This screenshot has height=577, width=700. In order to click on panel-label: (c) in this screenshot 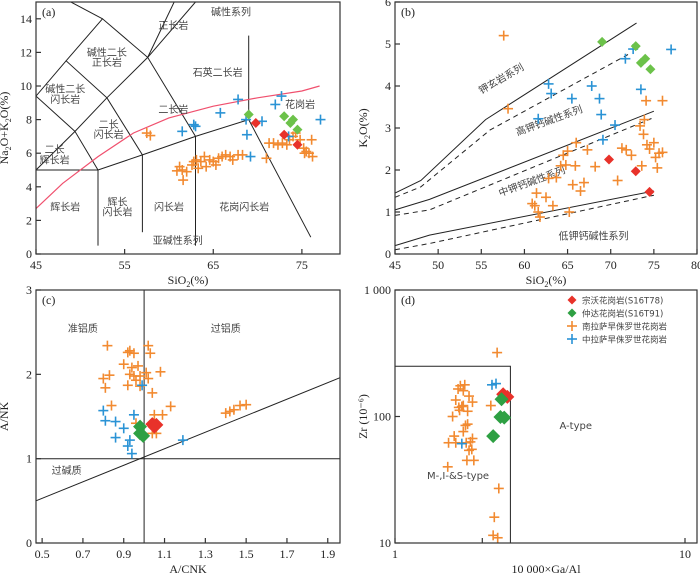, I will do `click(48, 300)`.